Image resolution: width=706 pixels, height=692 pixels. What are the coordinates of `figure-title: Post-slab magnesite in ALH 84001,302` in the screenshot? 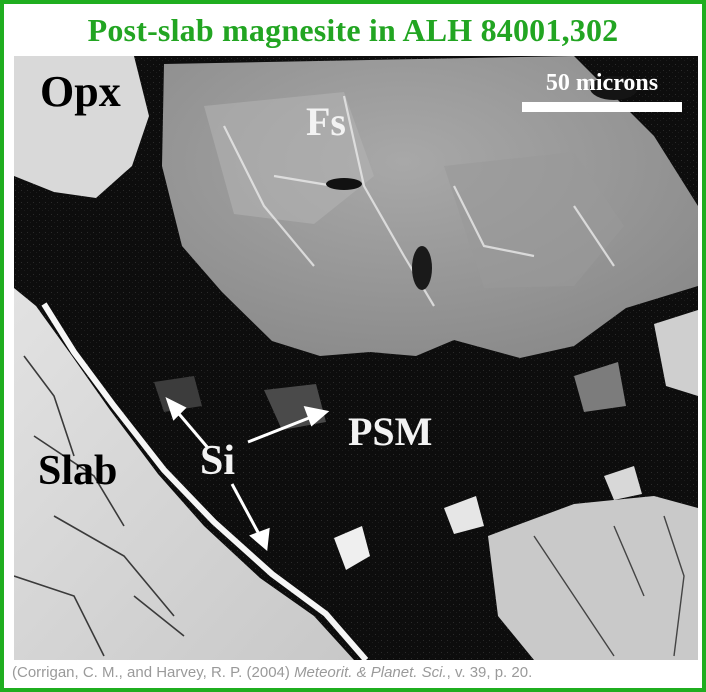 It's located at (353, 30).